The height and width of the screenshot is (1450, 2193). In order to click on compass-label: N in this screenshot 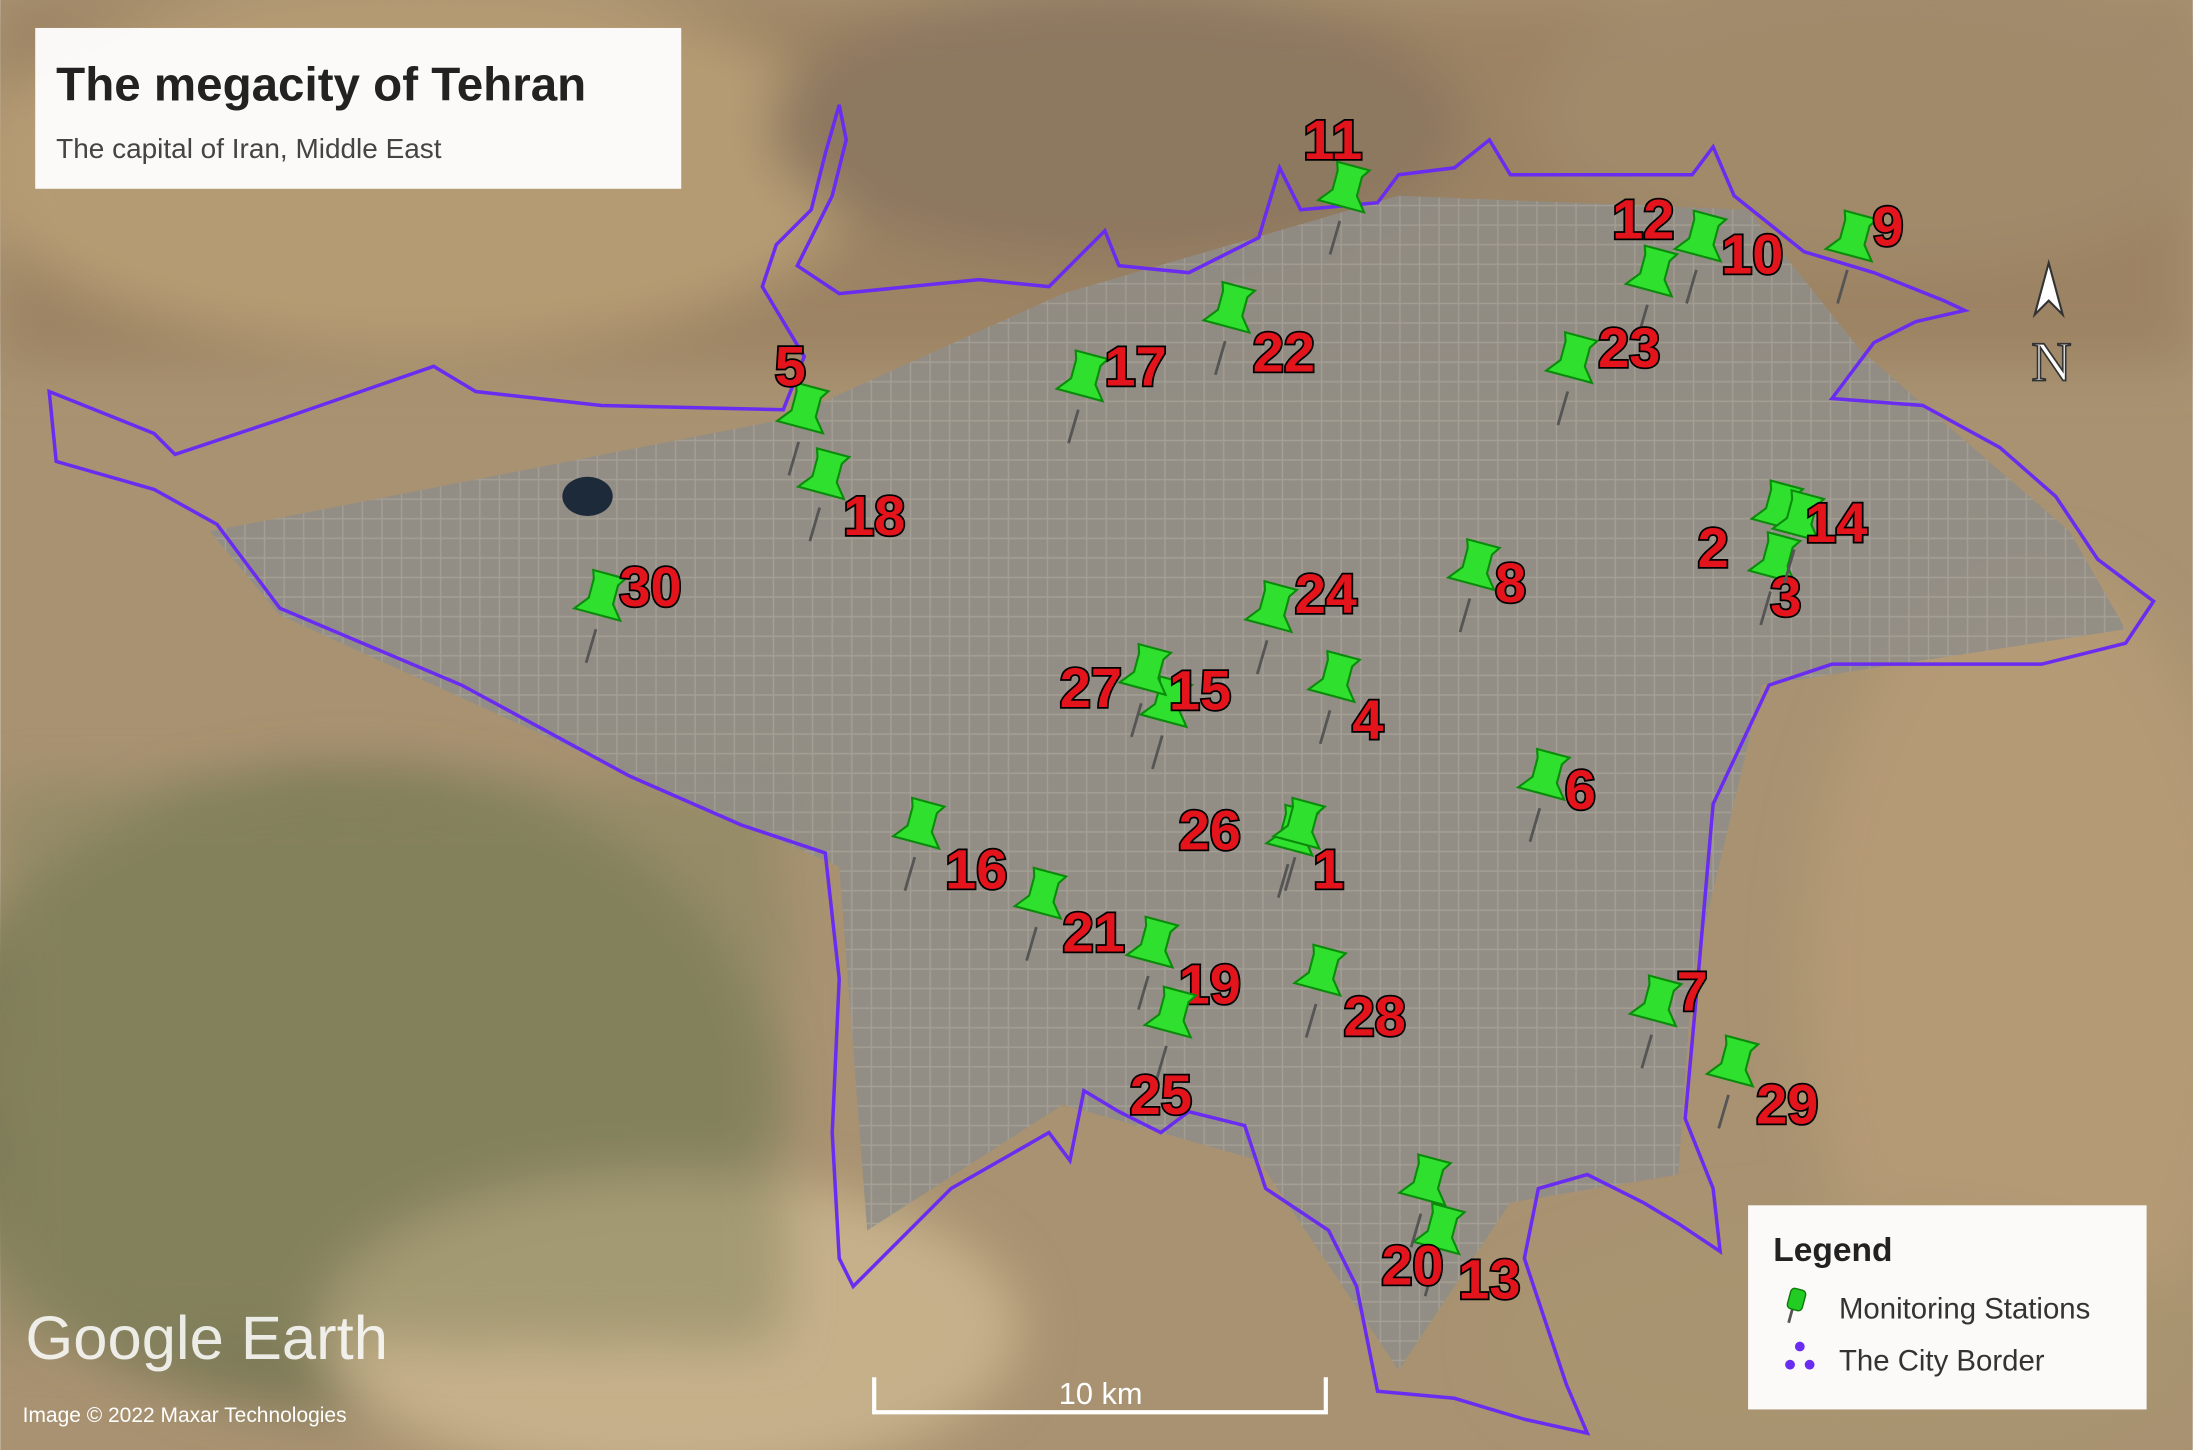, I will do `click(2051, 362)`.